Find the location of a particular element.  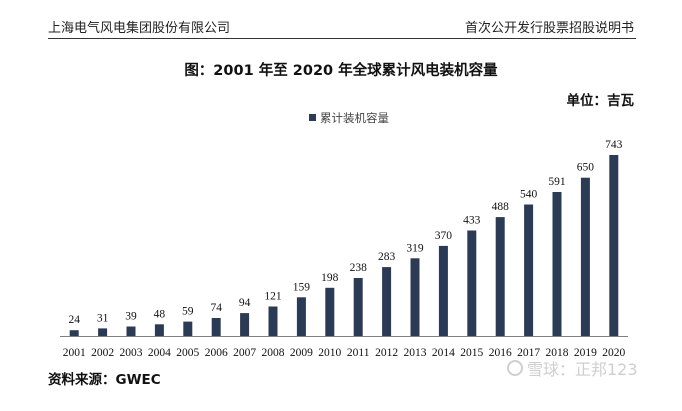

data-label-2017: 540 is located at coordinates (529, 195).